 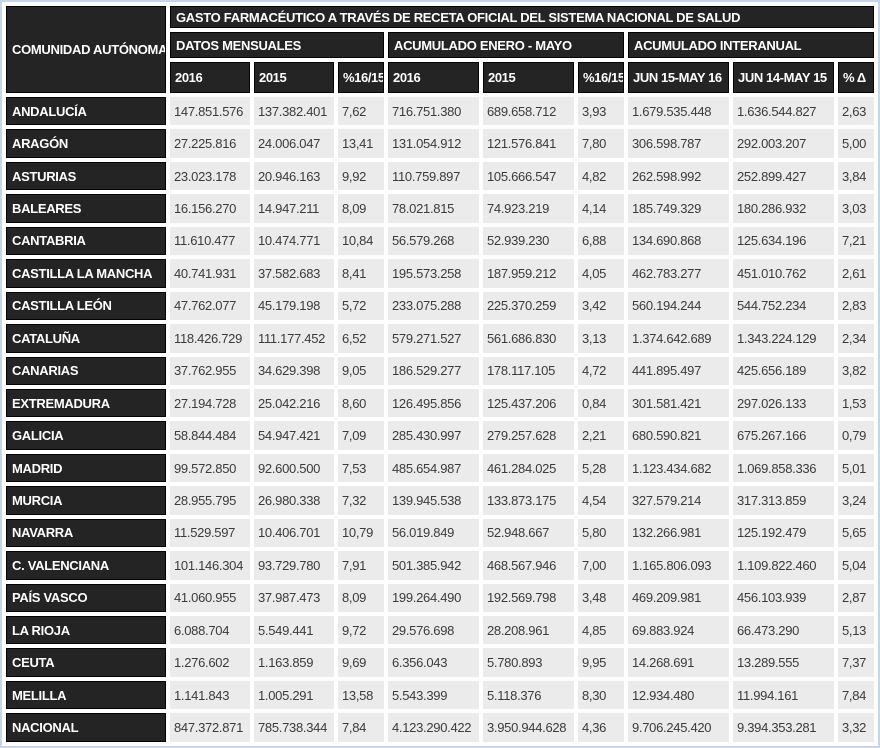 I want to click on col-header-acum-2015: 2015, so click(x=528, y=77).